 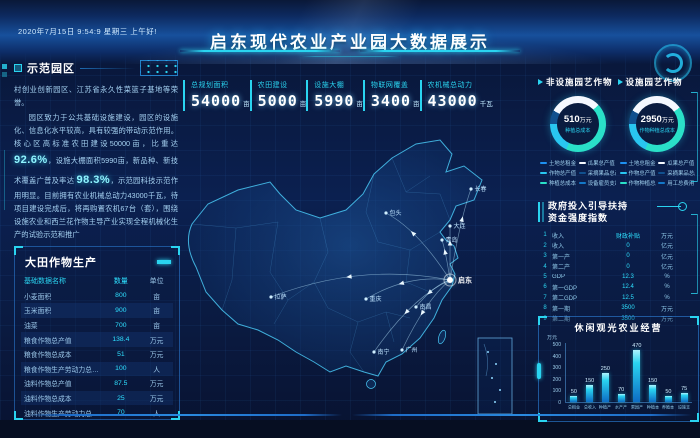 What do you see at coordinates (590, 380) in the screenshot?
I see `bar-value-label: 150` at bounding box center [590, 380].